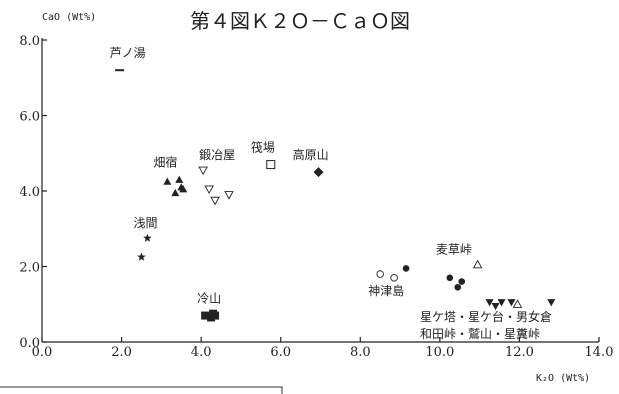  I want to click on group-label: 高原山, so click(311, 154).